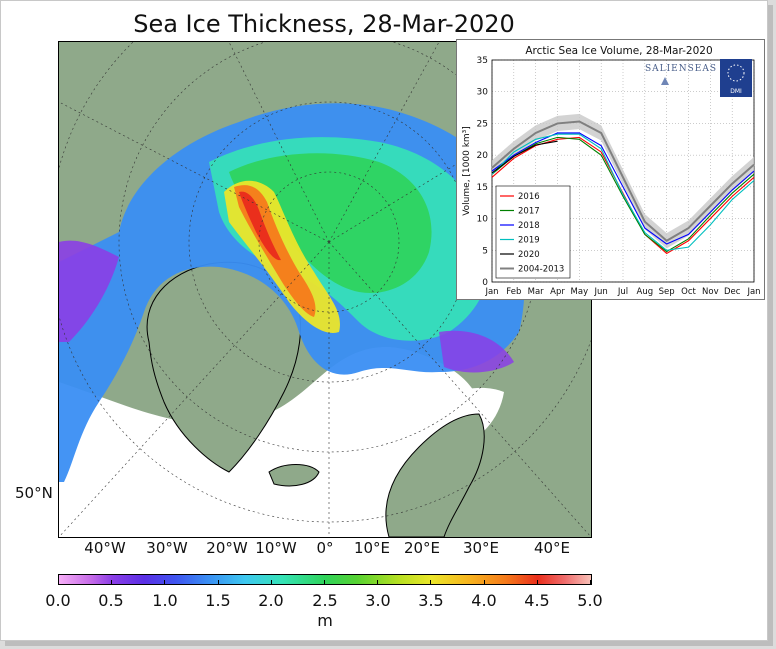  Describe the element at coordinates (681, 69) in the screenshot. I see `salienseas-logo-text: SALIENSEAS` at that location.